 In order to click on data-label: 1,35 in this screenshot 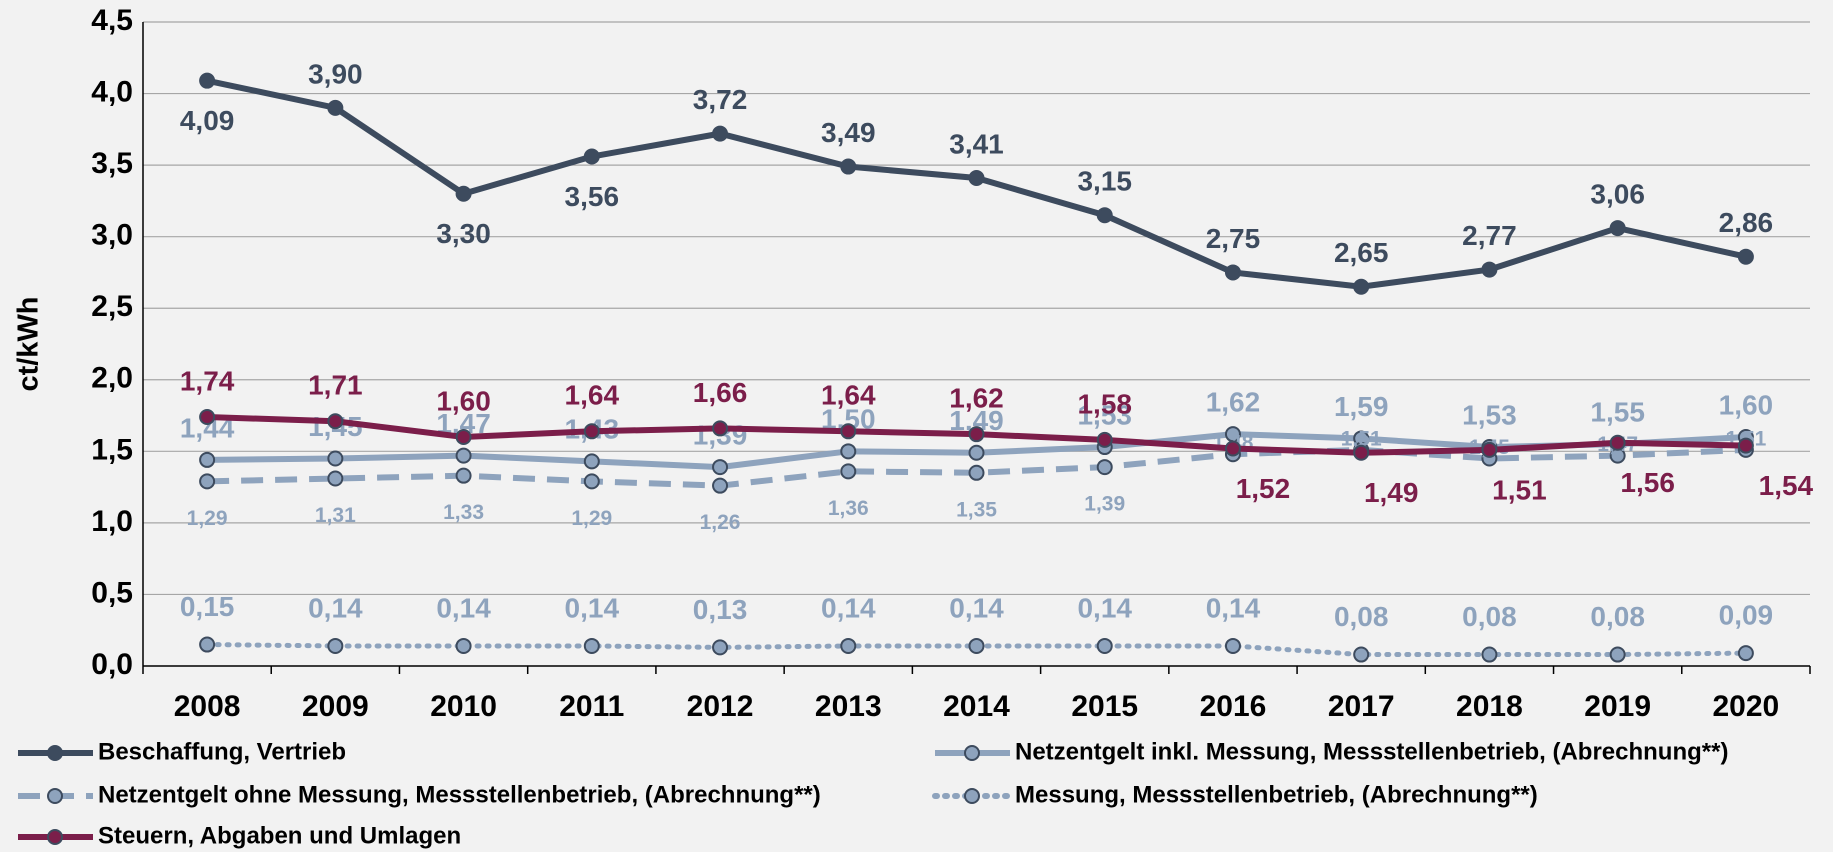, I will do `click(976, 509)`.